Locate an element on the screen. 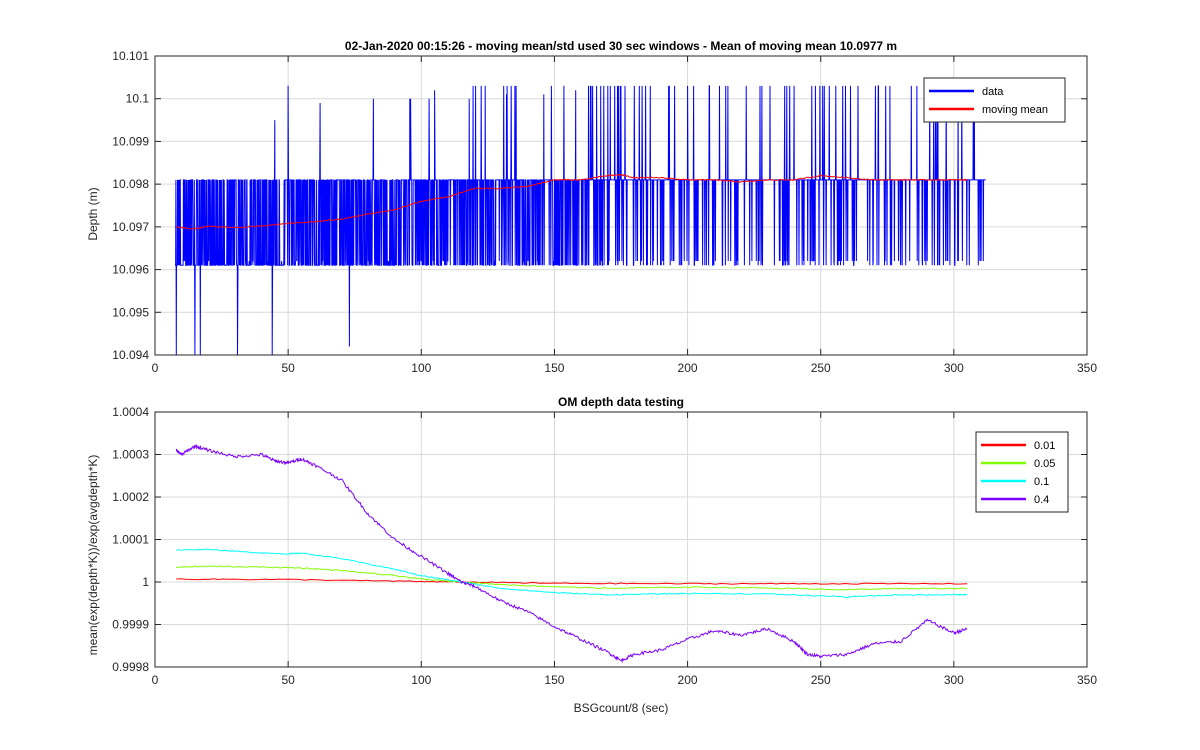  bottom-x-tick-label: 50 is located at coordinates (288, 680).